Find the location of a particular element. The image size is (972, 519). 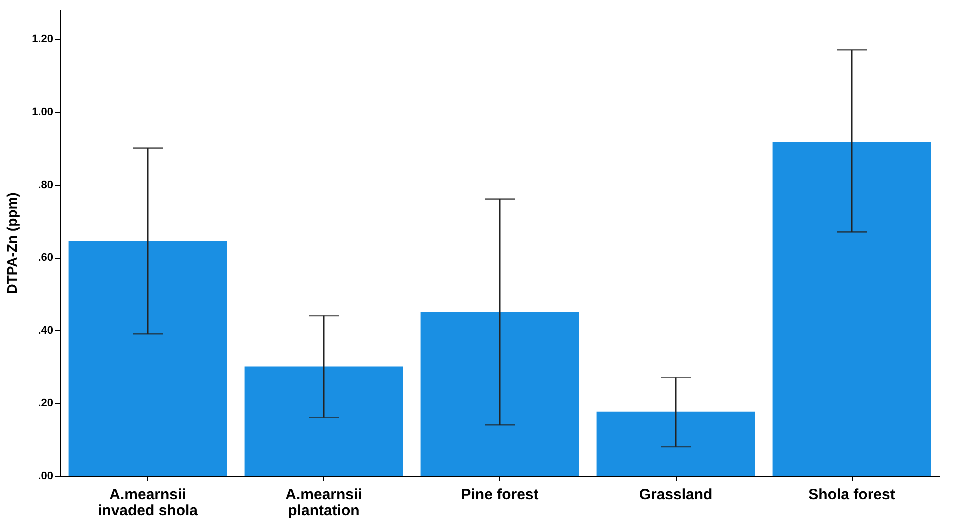

y-tick-label: 1.00 is located at coordinates (43, 112).